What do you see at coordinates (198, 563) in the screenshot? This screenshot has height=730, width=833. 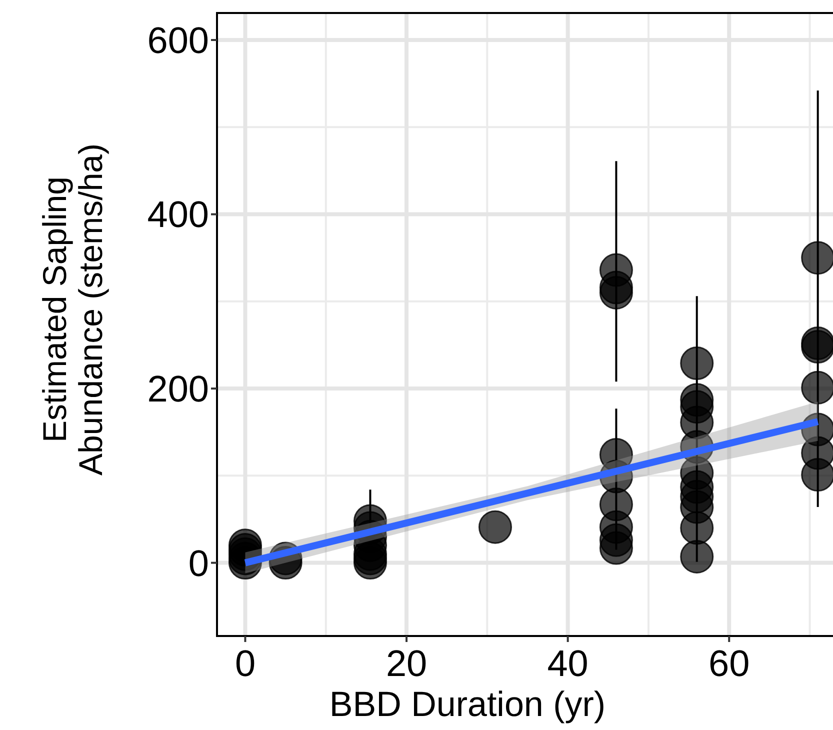 I see `y-tick-label: 0` at bounding box center [198, 563].